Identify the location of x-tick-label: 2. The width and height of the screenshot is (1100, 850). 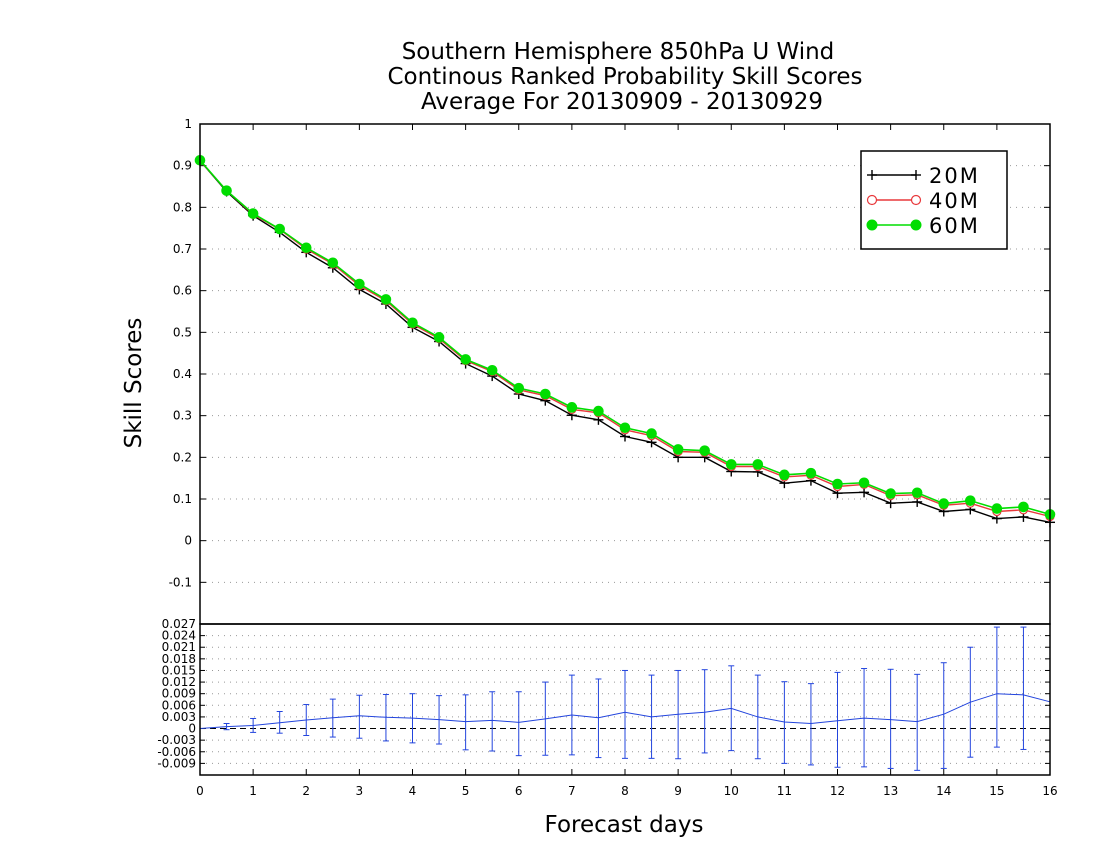
(306, 791).